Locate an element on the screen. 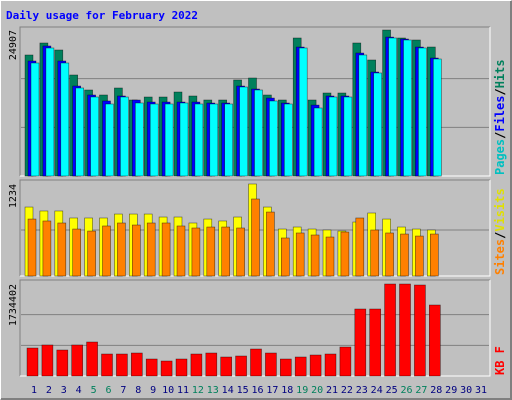  x-tick-label: 4 is located at coordinates (79, 390).